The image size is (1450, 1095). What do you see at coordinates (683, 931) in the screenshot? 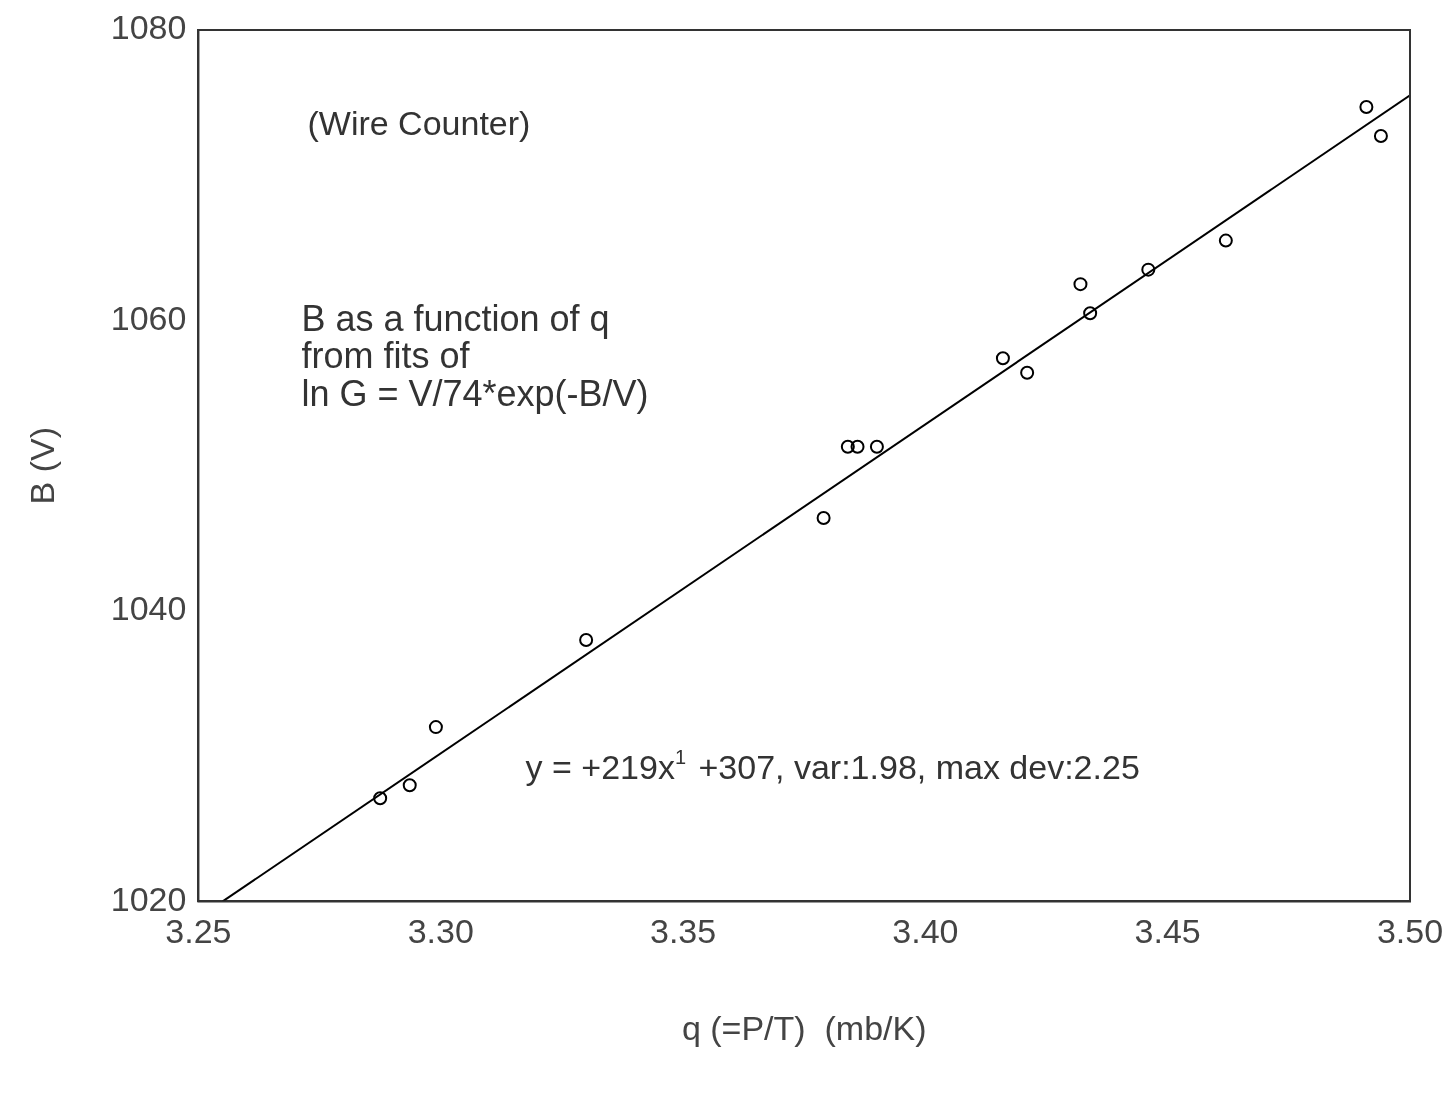
I see `x-tick-label: 3.35` at bounding box center [683, 931].